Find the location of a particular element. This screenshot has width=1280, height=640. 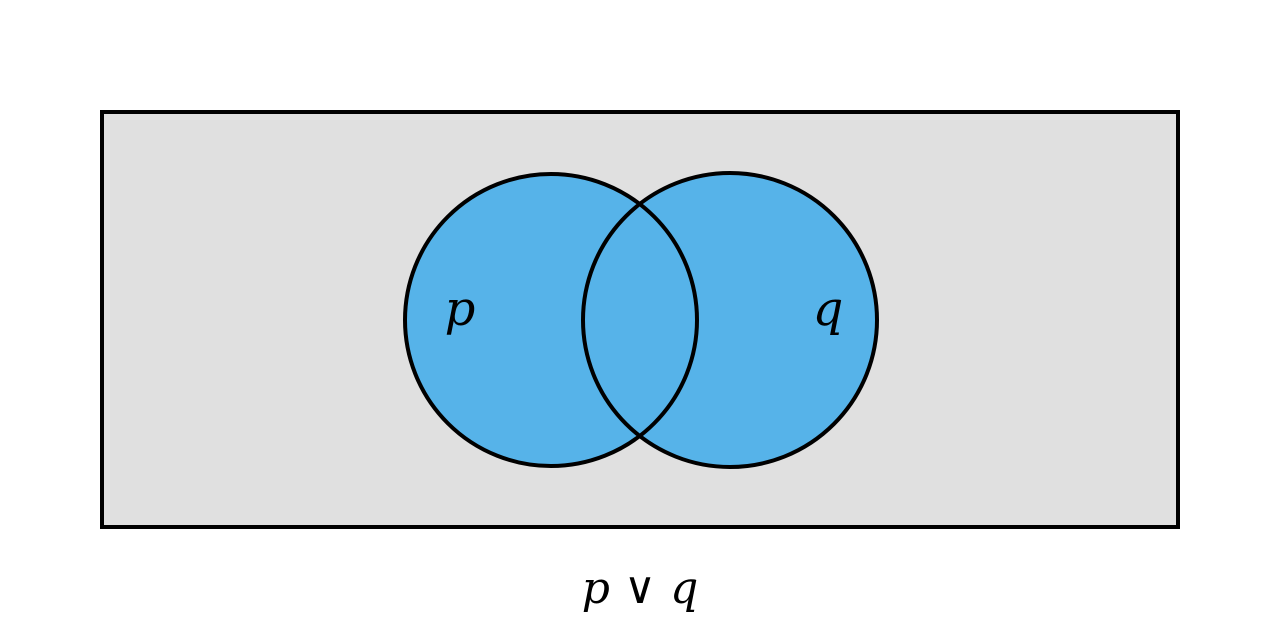

diagram-caption: p ∨ q is located at coordinates (640, 588).